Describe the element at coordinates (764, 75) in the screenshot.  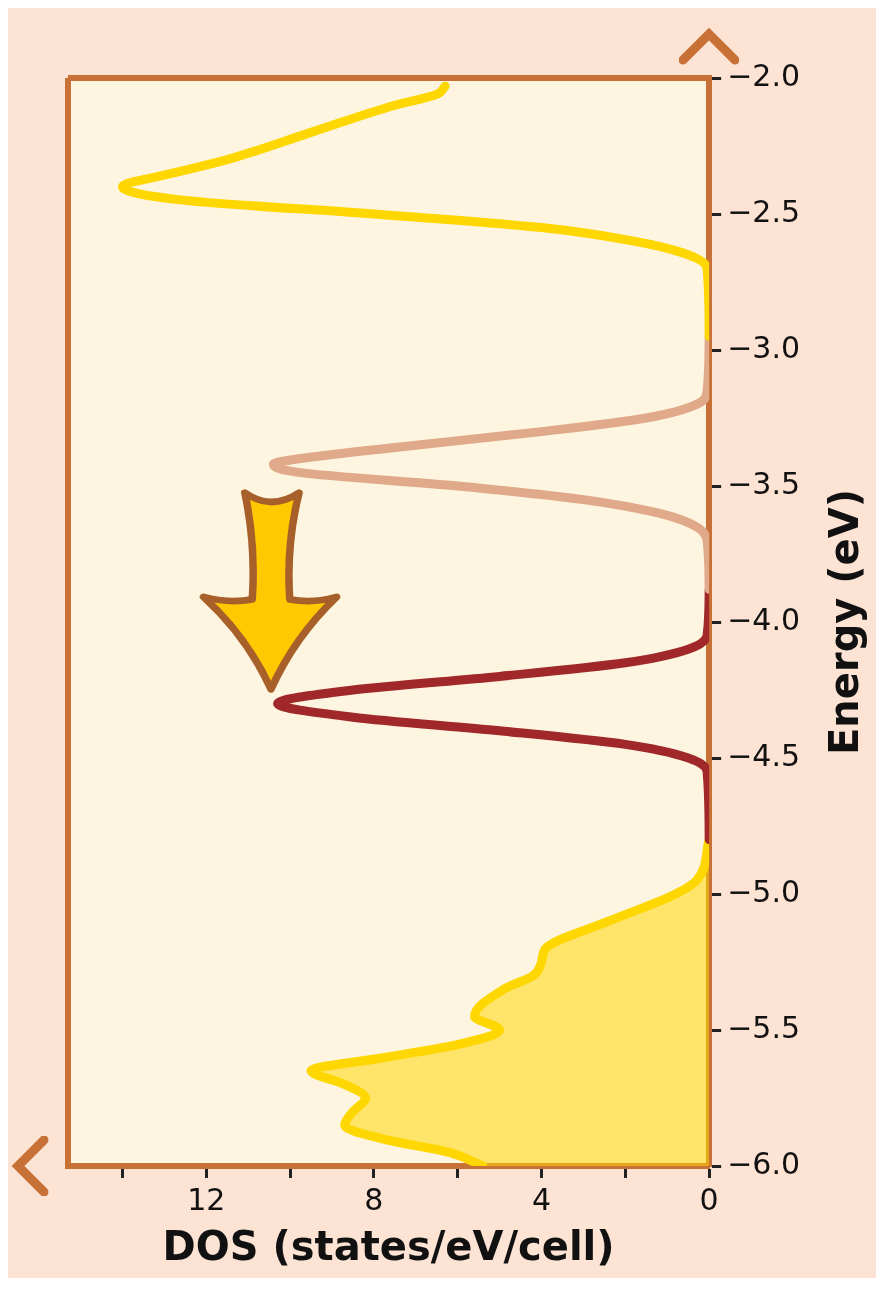
I see `y-tick-label: −2.0` at that location.